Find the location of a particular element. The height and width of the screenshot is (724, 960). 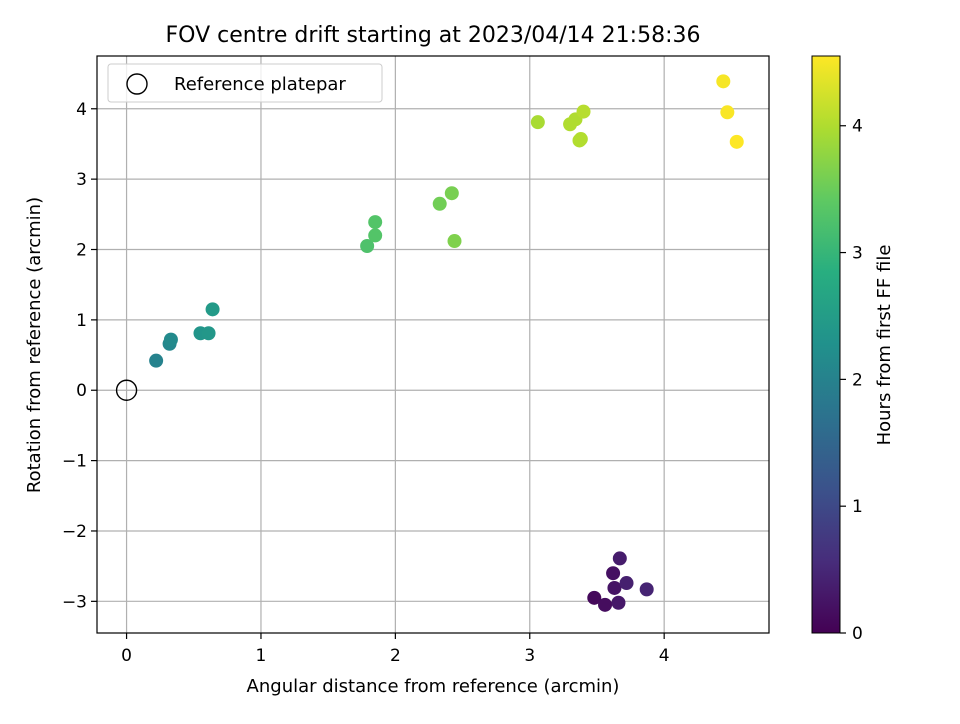

y-tick-label: 4 is located at coordinates (81, 110).